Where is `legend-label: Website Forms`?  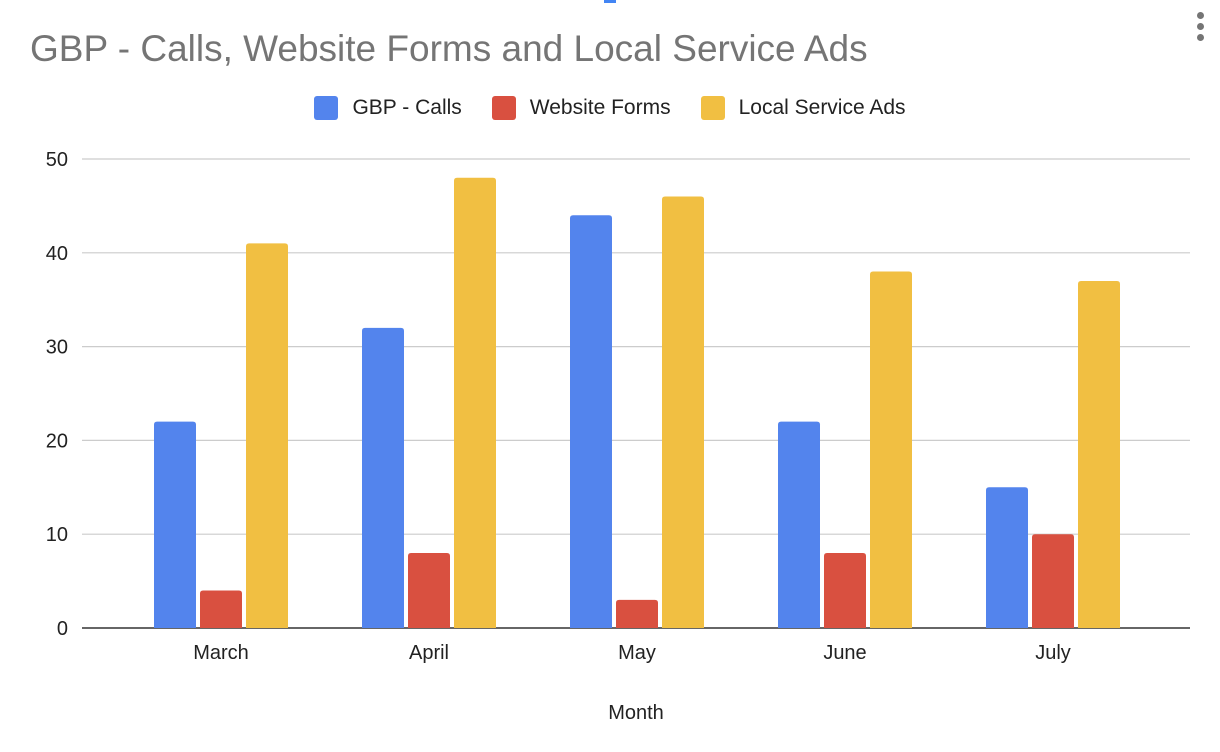 legend-label: Website Forms is located at coordinates (600, 107).